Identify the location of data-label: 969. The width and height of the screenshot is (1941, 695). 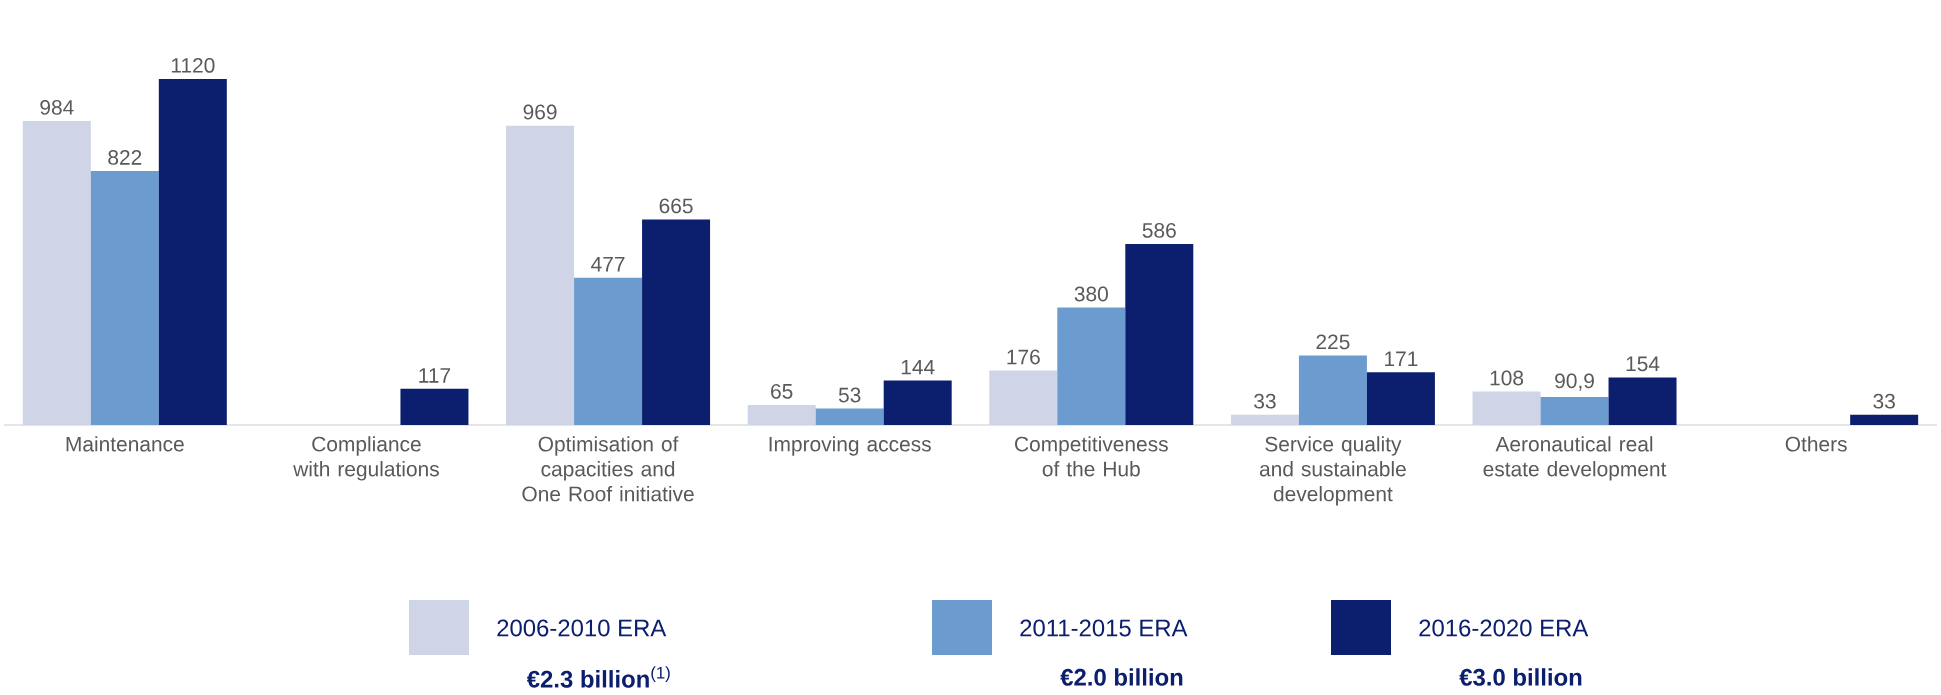
(540, 112).